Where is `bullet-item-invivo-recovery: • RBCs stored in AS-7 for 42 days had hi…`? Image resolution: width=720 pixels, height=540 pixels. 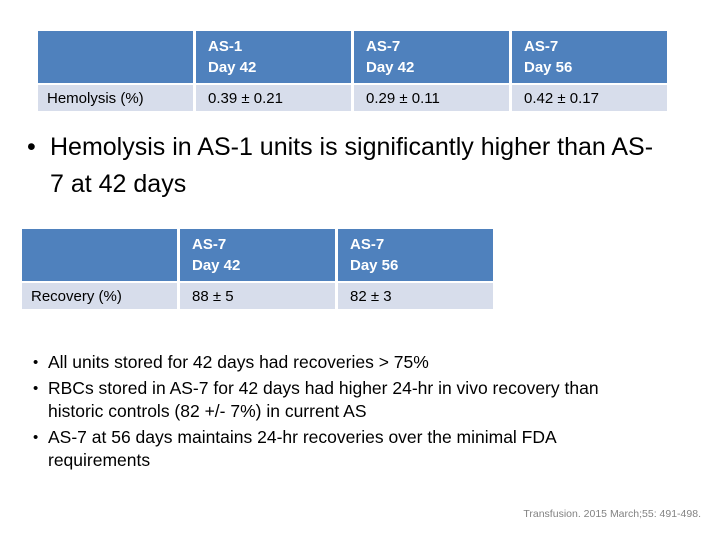
bullet-item-invivo-recovery: • RBCs stored in AS-7 for 42 days had hi… is located at coordinates (350, 400).